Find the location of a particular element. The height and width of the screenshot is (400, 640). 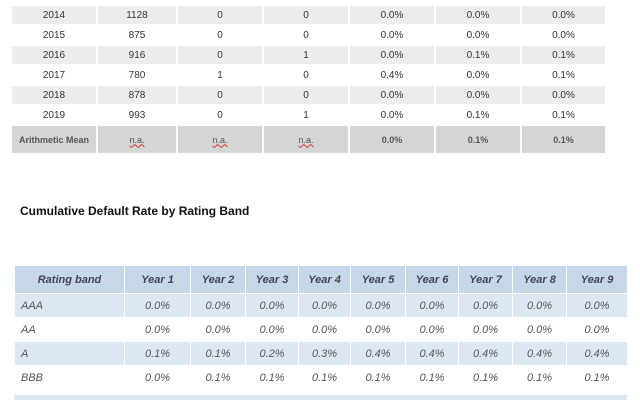

table-row: 2018 878 0 0 0.0% 0.0% 0.0% is located at coordinates (308, 95).